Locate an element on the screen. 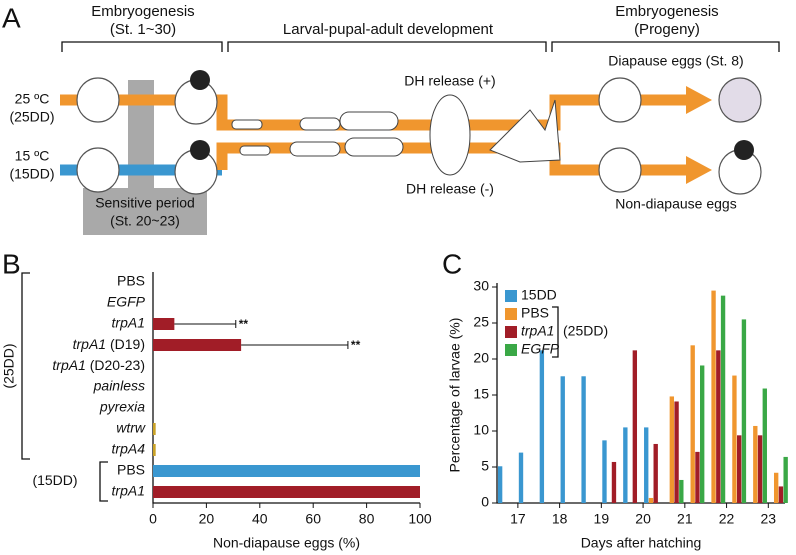  y-tick-label: 5 is located at coordinates (485, 466).